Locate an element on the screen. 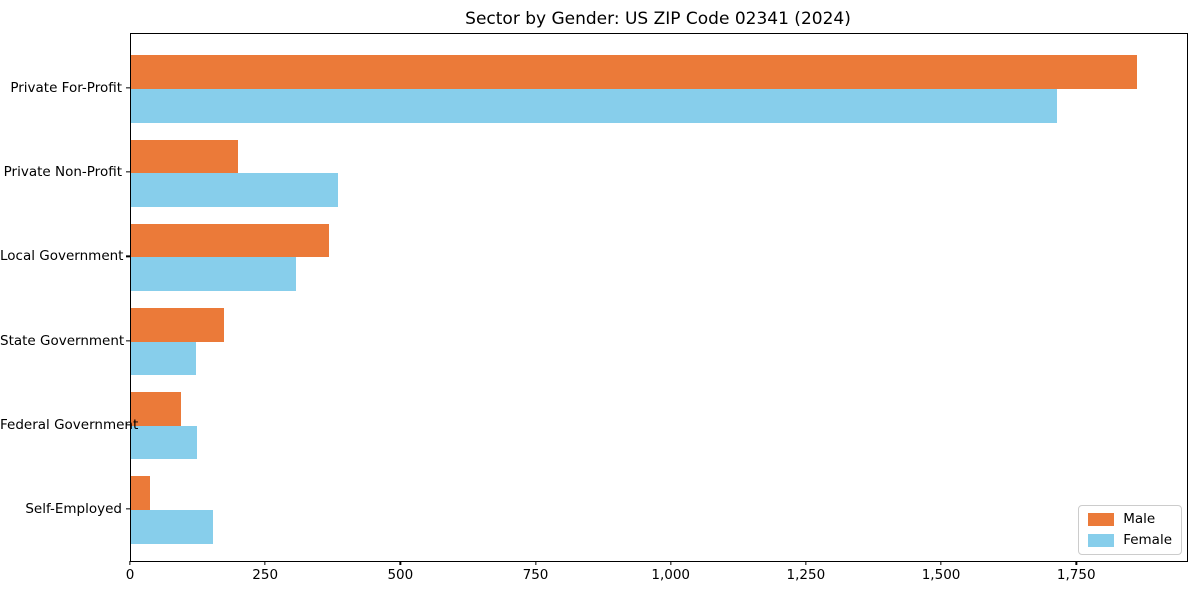 The image size is (1200, 600). legend: Male Female is located at coordinates (1130, 530).